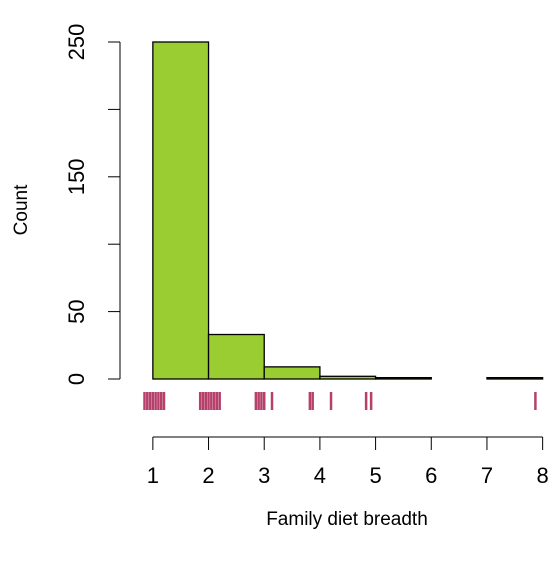 Image resolution: width=556 pixels, height=564 pixels. Describe the element at coordinates (375, 475) in the screenshot. I see `x-tick-label: 5` at that location.